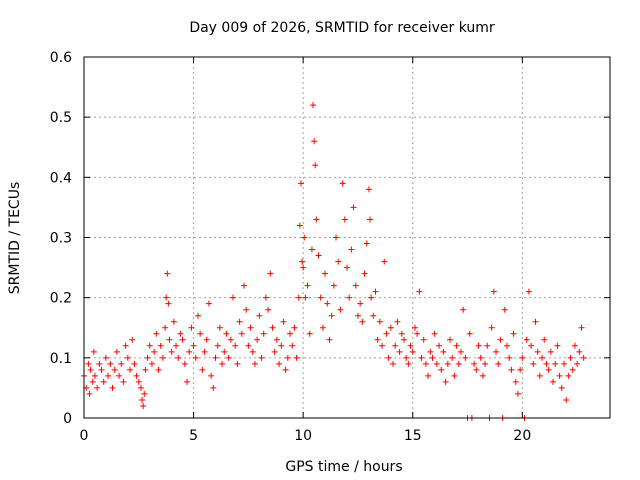  What do you see at coordinates (61, 299) in the screenshot?
I see `y-tick-label: 0.2` at bounding box center [61, 299].